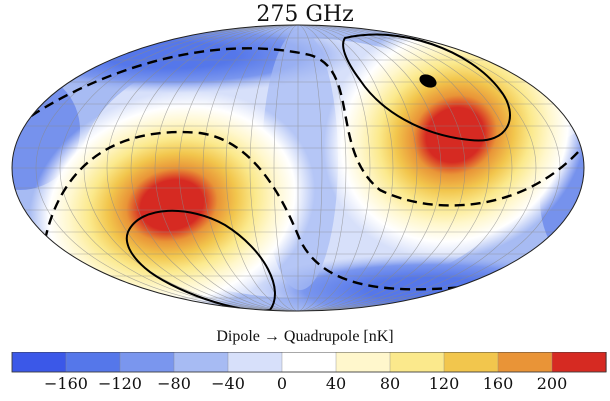 This screenshot has height=401, width=610. What do you see at coordinates (228, 383) in the screenshot?
I see `colorbar-tick-label: −40` at bounding box center [228, 383].